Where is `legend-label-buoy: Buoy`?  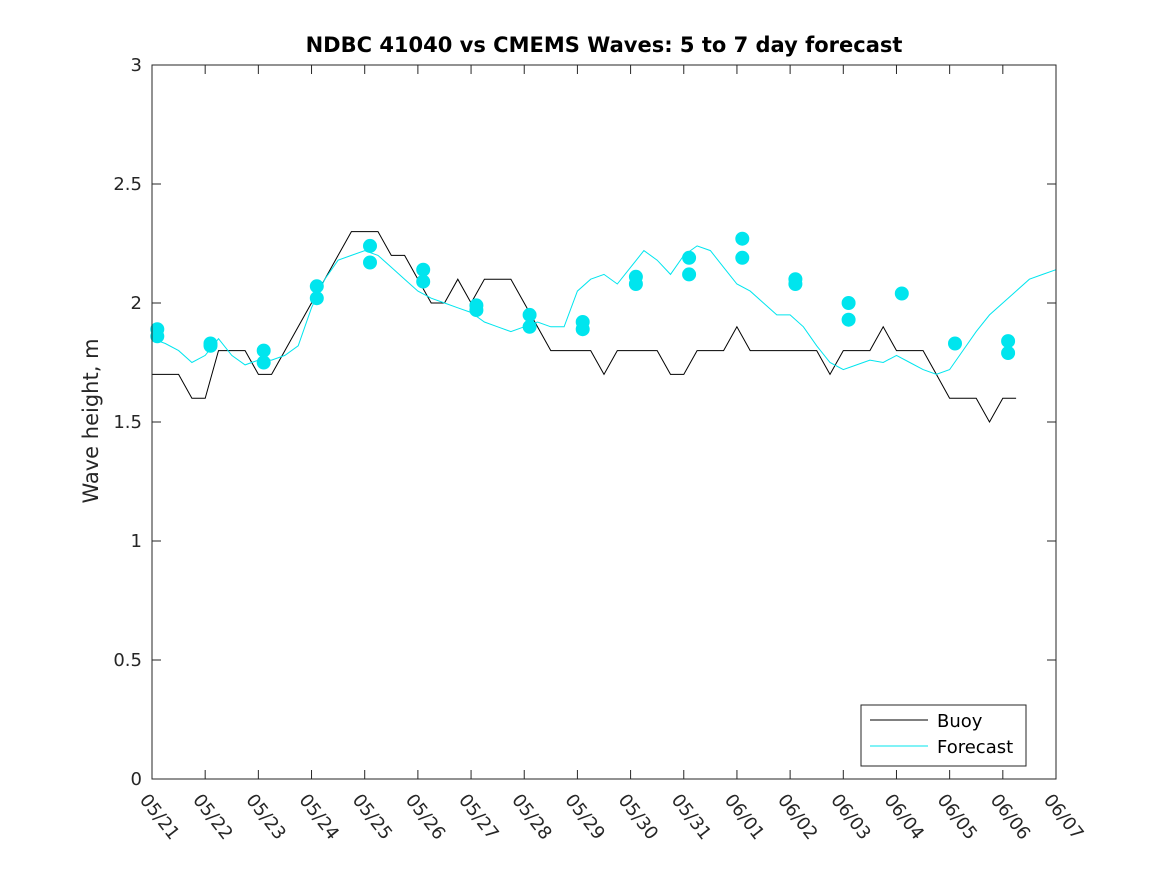 legend-label-buoy: Buoy is located at coordinates (960, 721).